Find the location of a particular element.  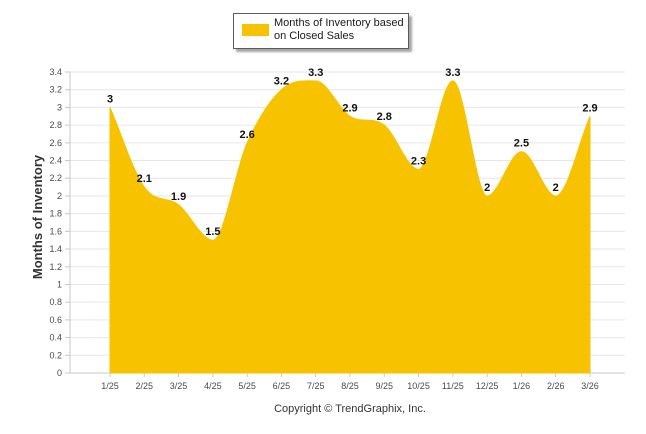

x-tick-label: 10/25 is located at coordinates (418, 386).